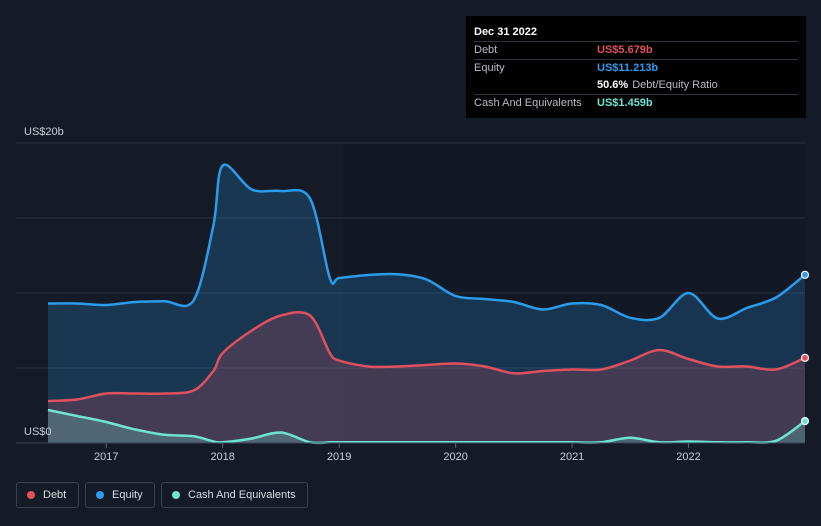  I want to click on x-axis-ticks: 2017 2018 2019 2020 2021 2022, so click(410, 452).